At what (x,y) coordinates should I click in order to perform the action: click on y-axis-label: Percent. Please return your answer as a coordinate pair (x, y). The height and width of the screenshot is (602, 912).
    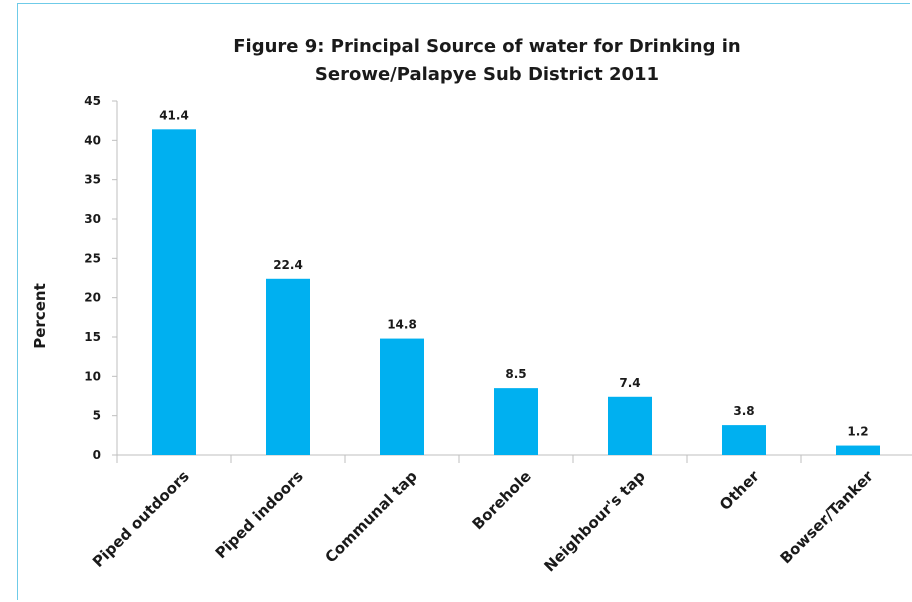
    Looking at the image, I should click on (40, 315).